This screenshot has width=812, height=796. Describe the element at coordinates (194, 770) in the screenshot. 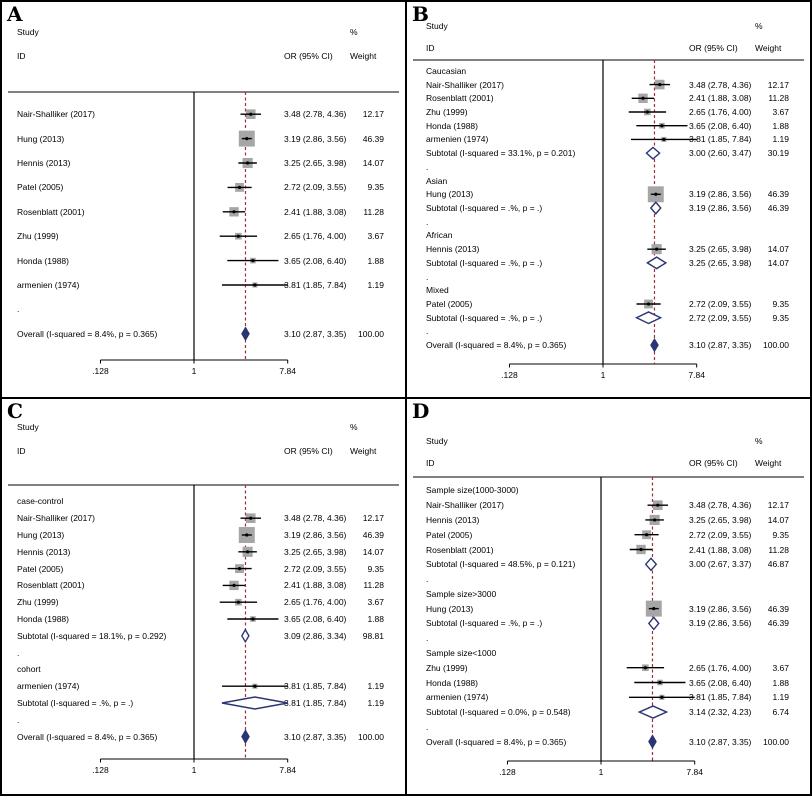

I see `axis-tick-label: 1` at that location.